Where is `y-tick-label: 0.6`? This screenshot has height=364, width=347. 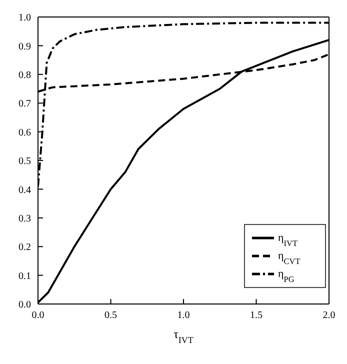 y-tick-label: 0.6 is located at coordinates (24, 132).